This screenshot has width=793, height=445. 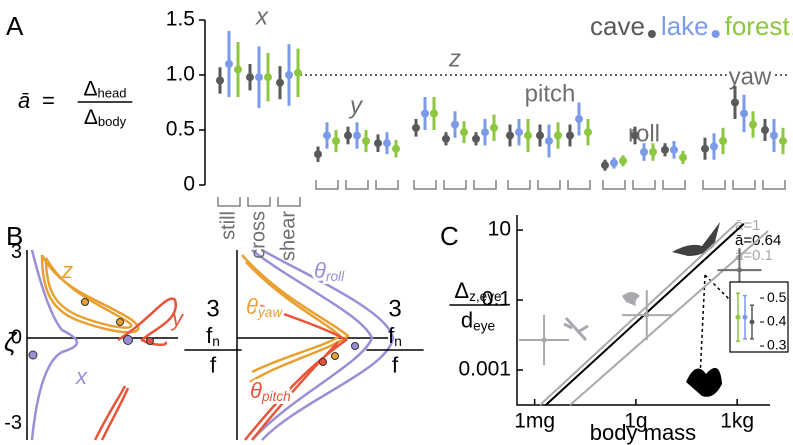 What do you see at coordinates (696, 239) in the screenshot?
I see `heron` at bounding box center [696, 239].